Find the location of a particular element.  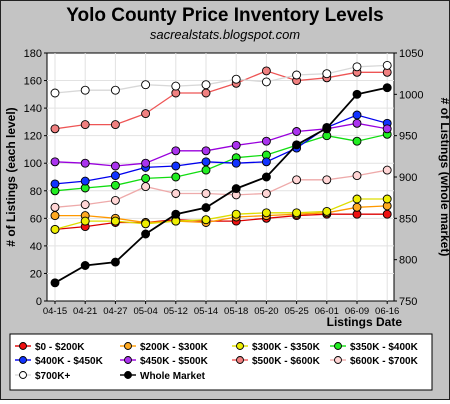

x-axis-label: Listings Date is located at coordinates (365, 322).